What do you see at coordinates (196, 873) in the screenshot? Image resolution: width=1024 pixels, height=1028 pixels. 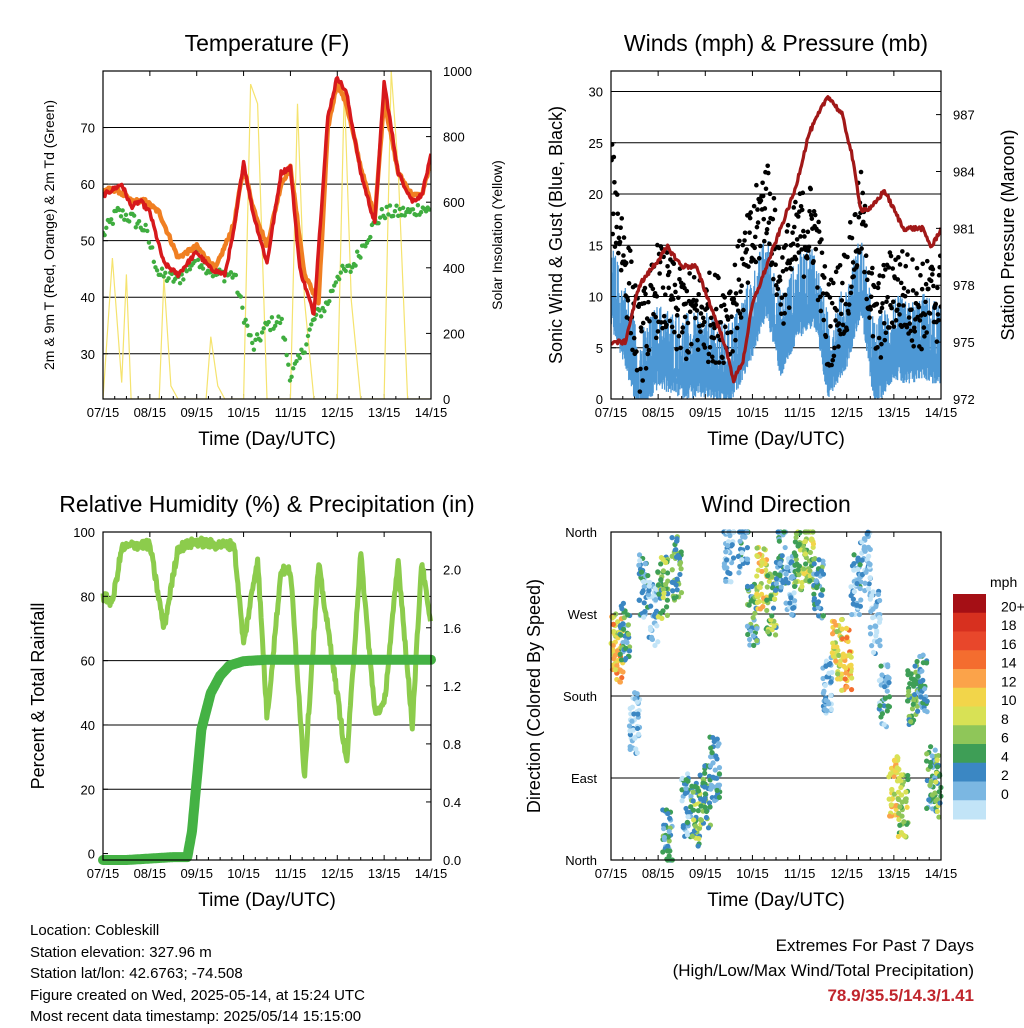 I see `x-tick-label: 09/15` at bounding box center [196, 873].